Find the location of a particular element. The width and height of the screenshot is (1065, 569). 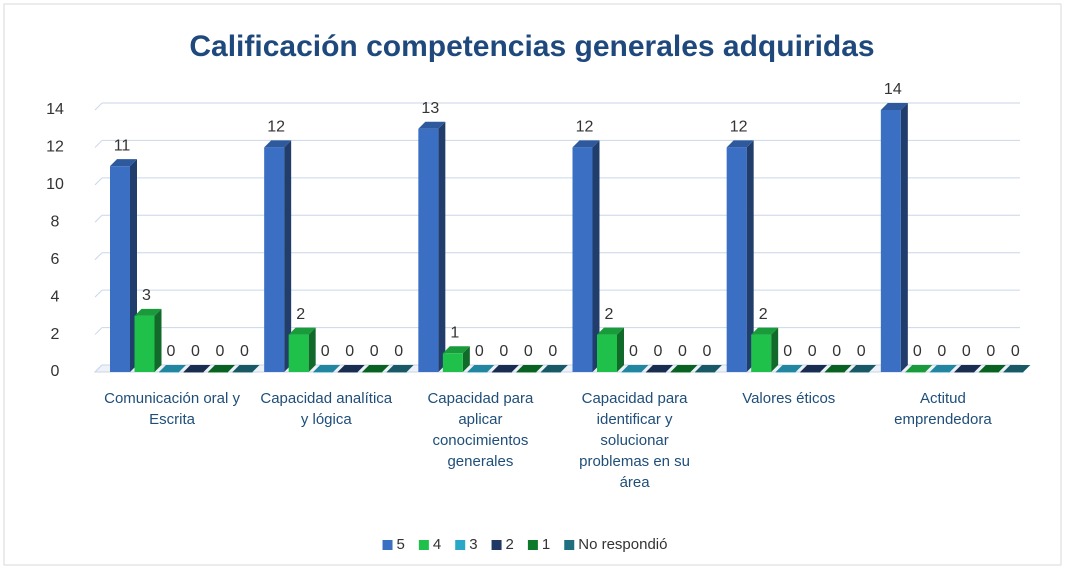

y-tick-label: 12 is located at coordinates (55, 147).